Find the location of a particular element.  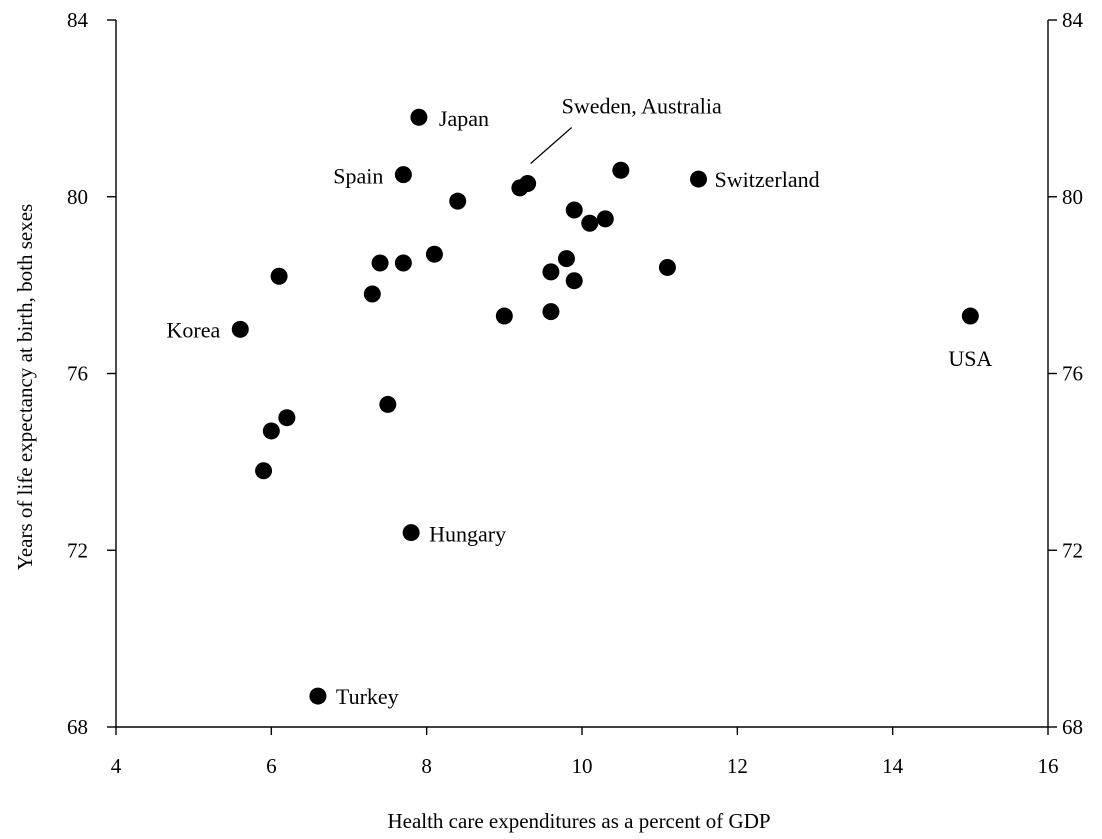

x-tick-label: 14 is located at coordinates (893, 766).